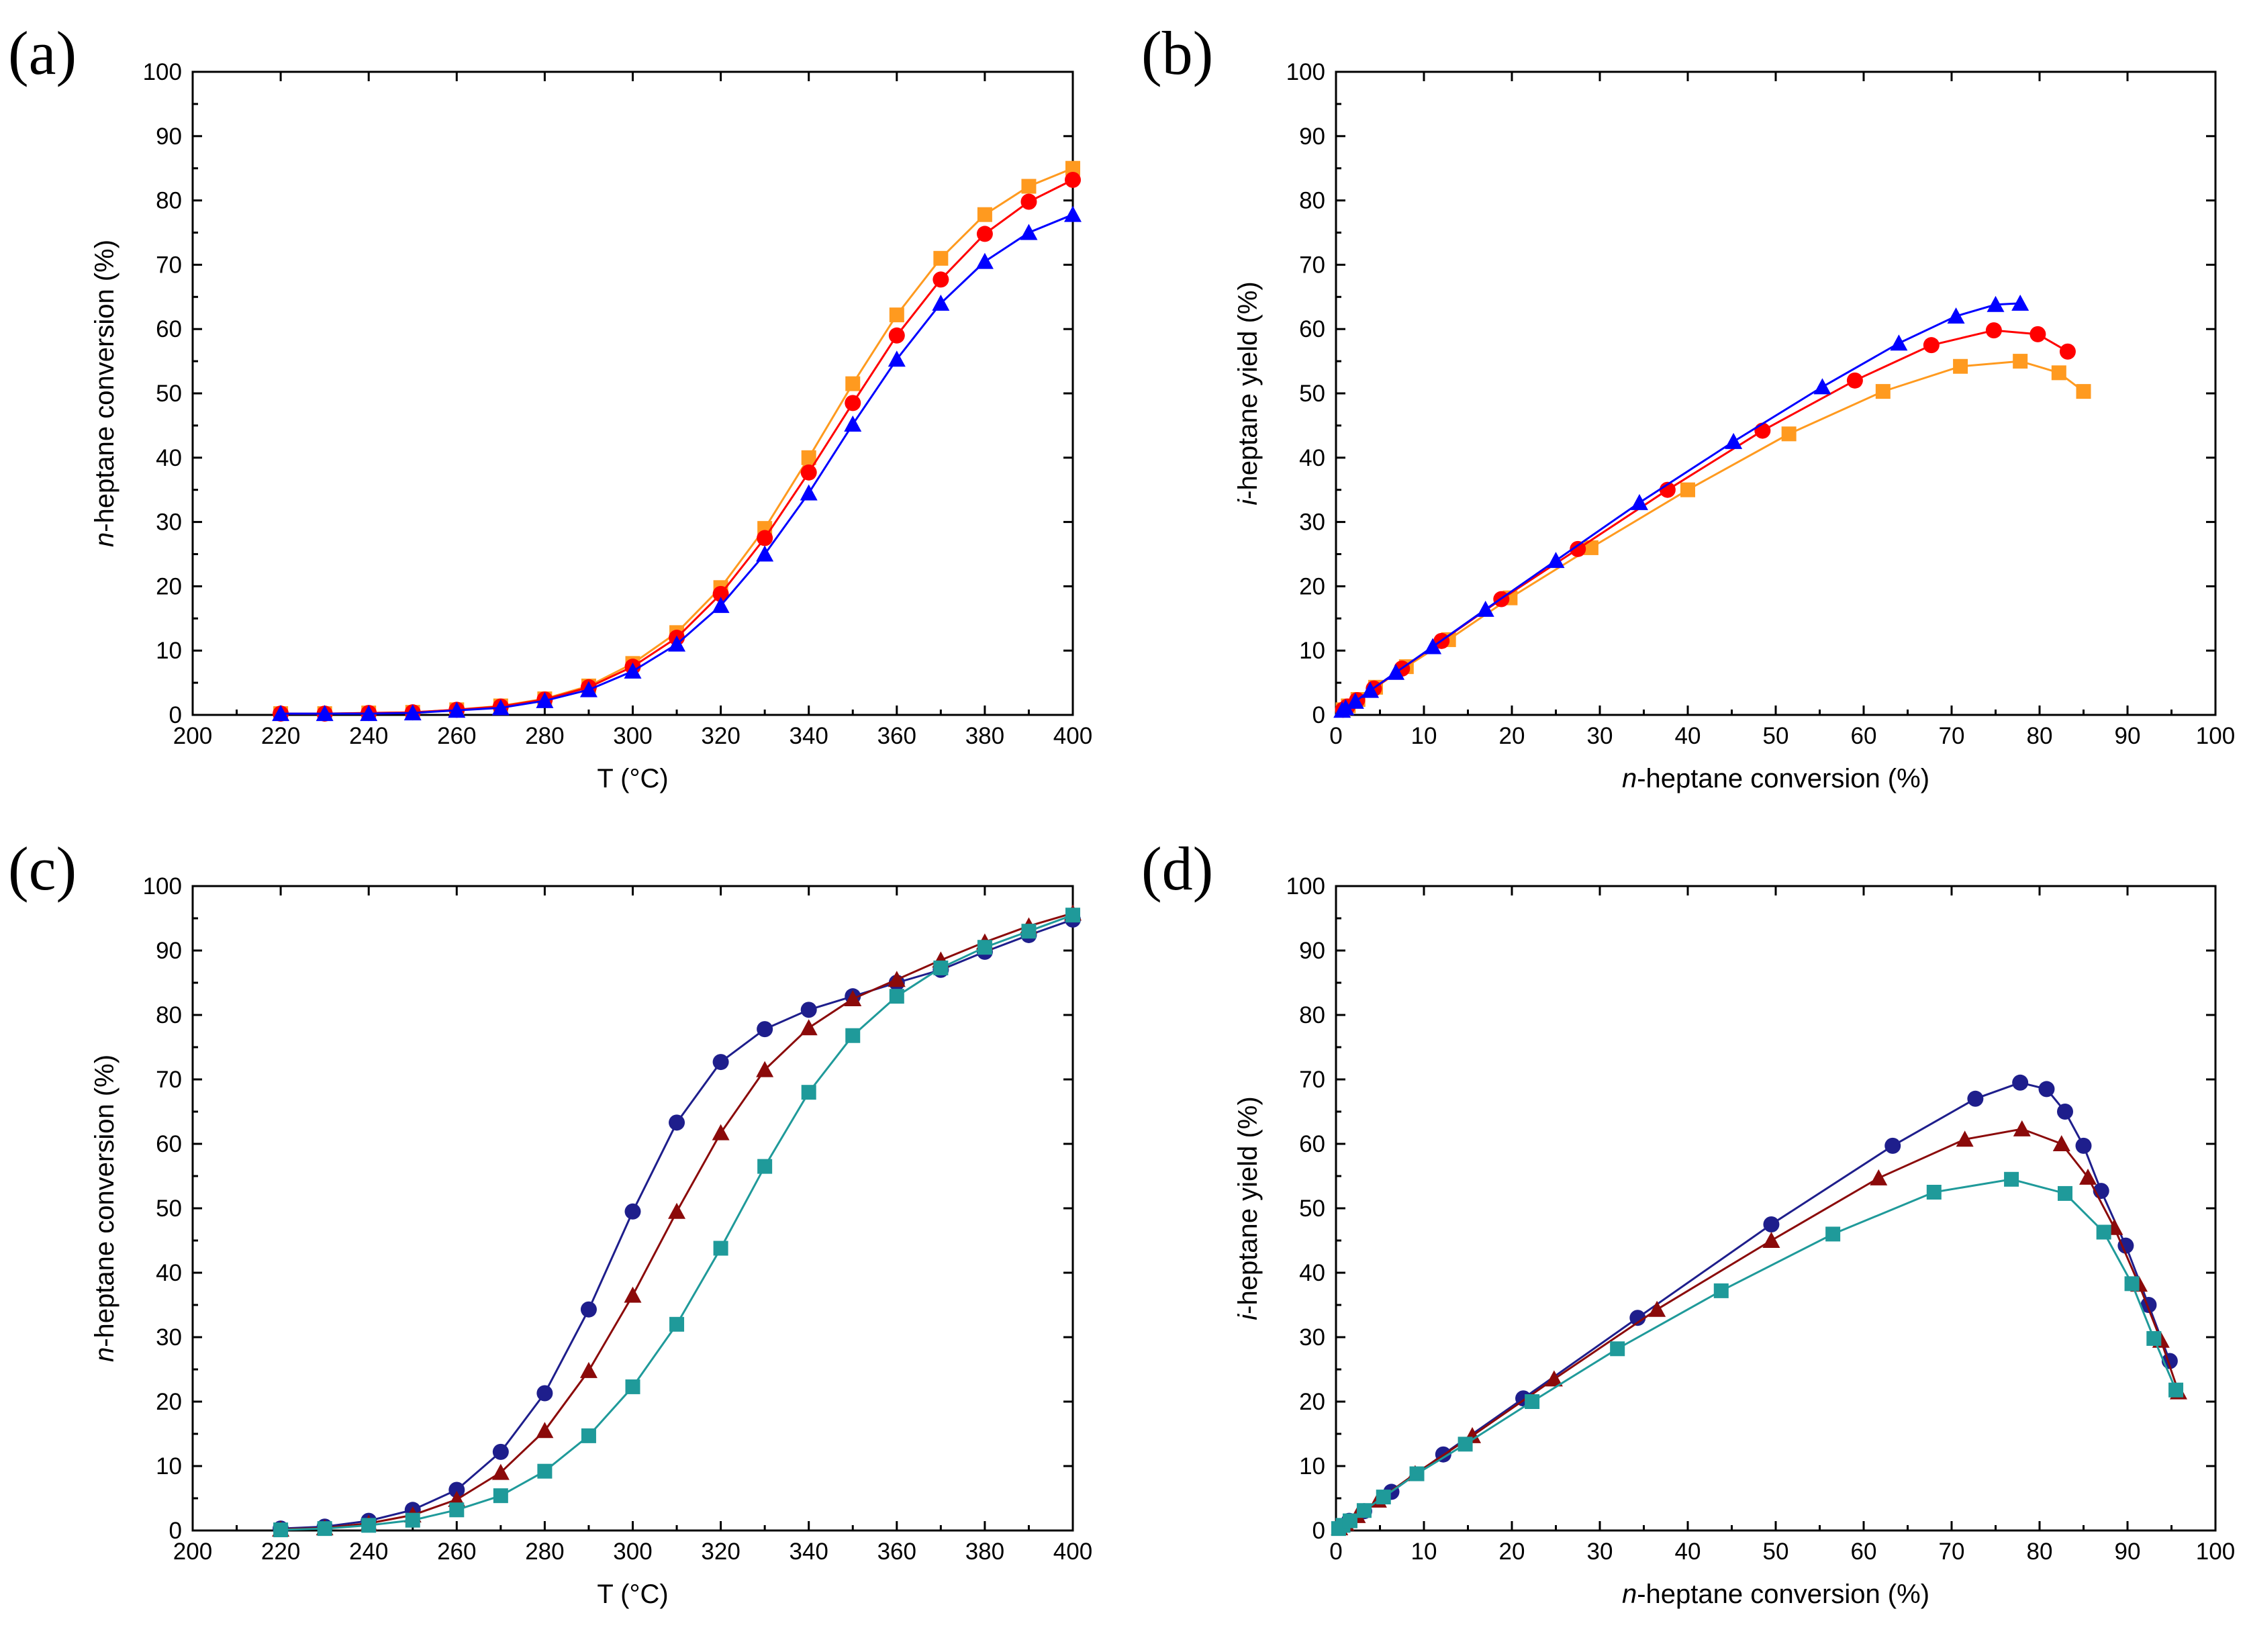  What do you see at coordinates (1681, 506) in the screenshot?
I see `series-b-blue-triangle` at bounding box center [1681, 506].